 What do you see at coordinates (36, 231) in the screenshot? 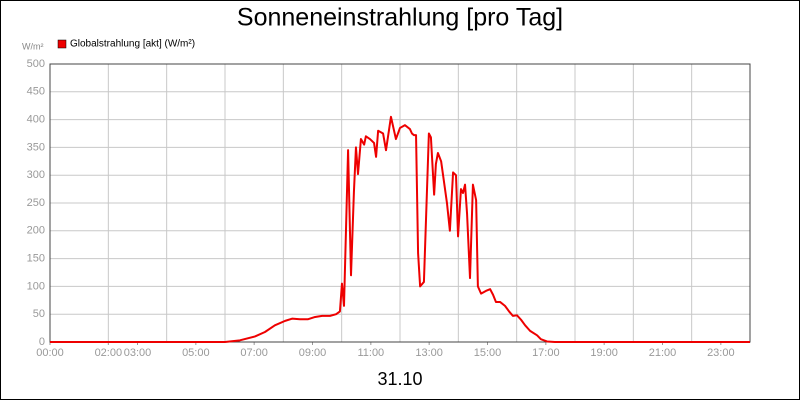
I see `y-tick-label: 200` at bounding box center [36, 231].